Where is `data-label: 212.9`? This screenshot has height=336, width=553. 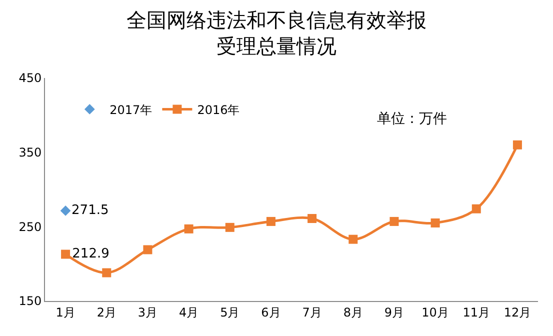
data-label: 212.9 is located at coordinates (91, 254).